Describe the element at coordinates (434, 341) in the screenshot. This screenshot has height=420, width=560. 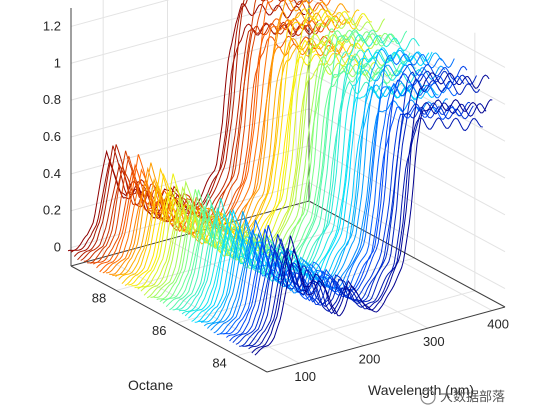
I see `x-tick-label: 300` at that location.